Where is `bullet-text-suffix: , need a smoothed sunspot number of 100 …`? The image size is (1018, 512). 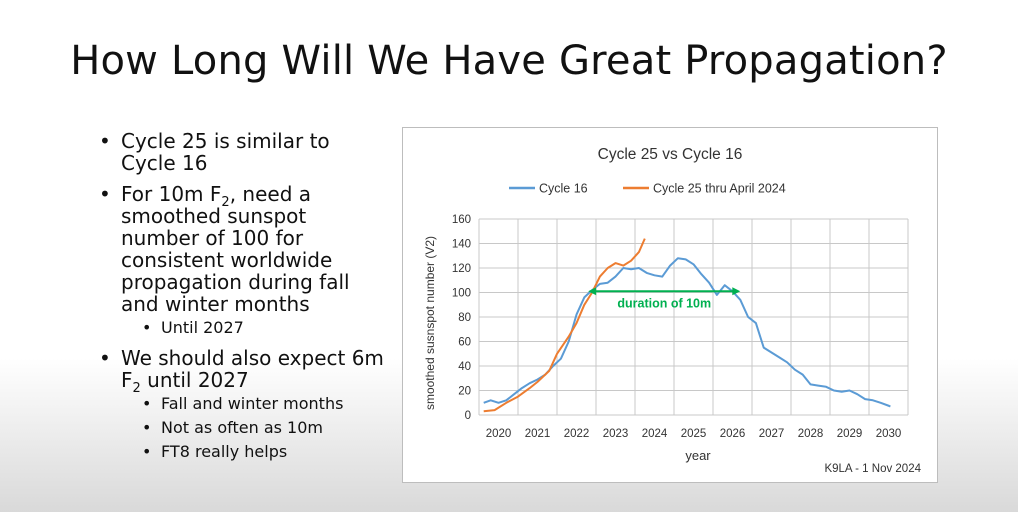 bullet-text-suffix: , need a smoothed sunspot number of 100 … is located at coordinates (235, 249).